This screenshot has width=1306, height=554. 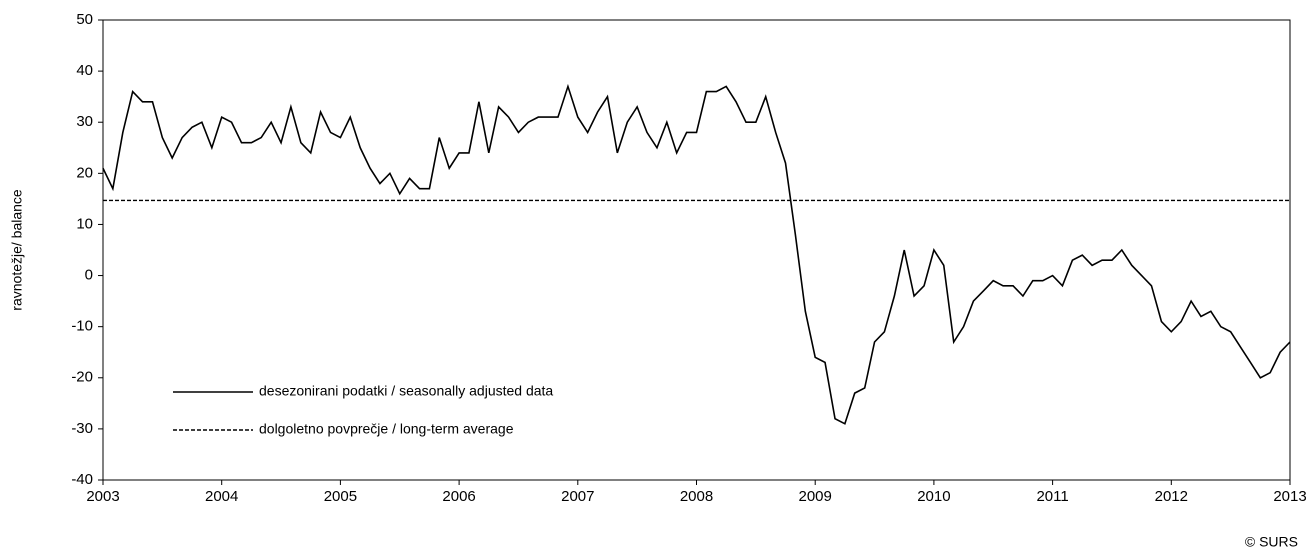 I want to click on x-tick-label: 2004, so click(x=221, y=496).